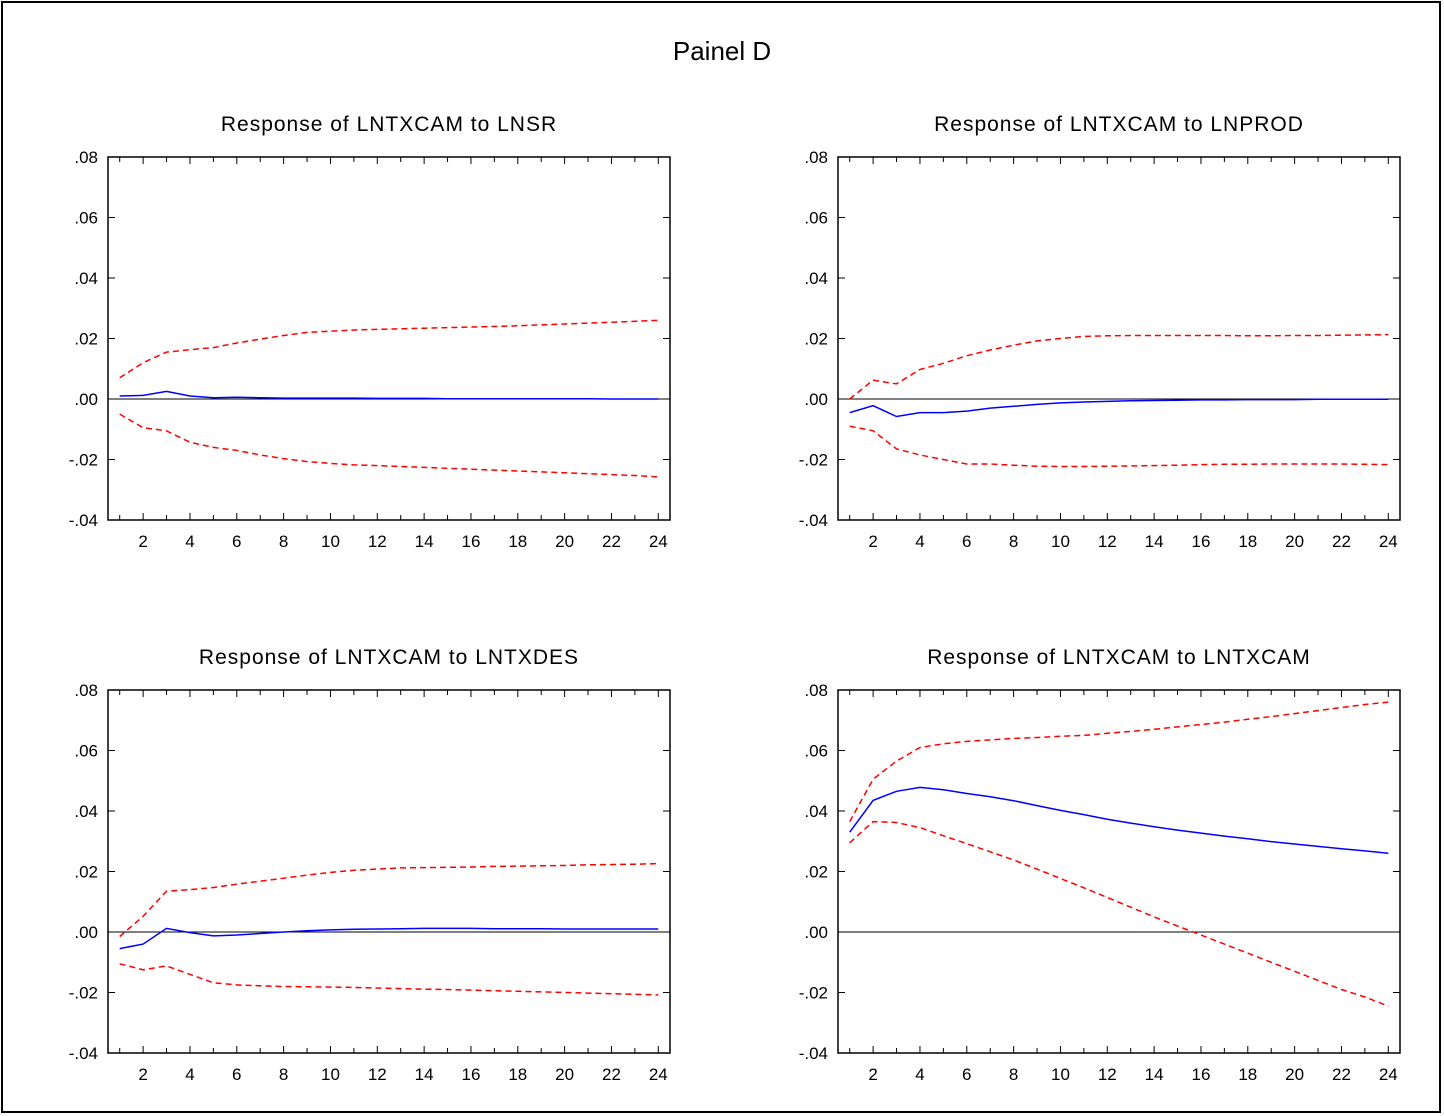  What do you see at coordinates (1119, 657) in the screenshot?
I see `chart-title: Response of LNTXCAM to LNTXCAM` at bounding box center [1119, 657].